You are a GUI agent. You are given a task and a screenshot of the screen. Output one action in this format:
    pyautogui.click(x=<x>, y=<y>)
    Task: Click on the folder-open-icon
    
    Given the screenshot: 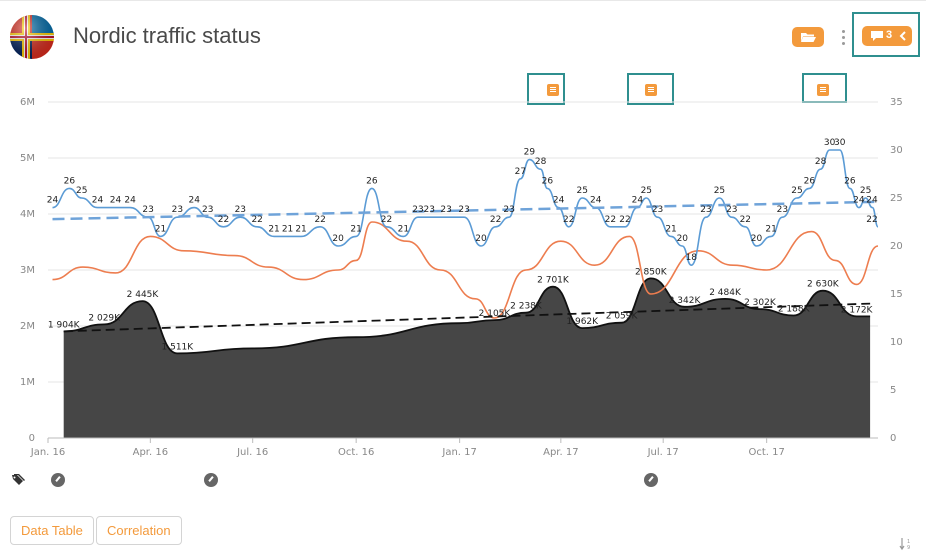 What is the action you would take?
    pyautogui.click(x=808, y=37)
    